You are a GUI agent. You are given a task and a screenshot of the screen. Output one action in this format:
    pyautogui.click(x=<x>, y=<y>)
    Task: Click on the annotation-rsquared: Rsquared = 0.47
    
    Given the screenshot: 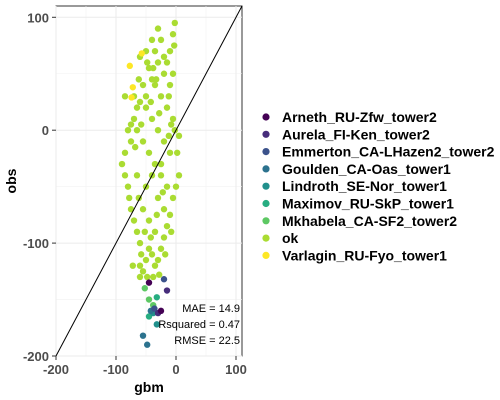 What is the action you would take?
    pyautogui.click(x=199, y=325)
    